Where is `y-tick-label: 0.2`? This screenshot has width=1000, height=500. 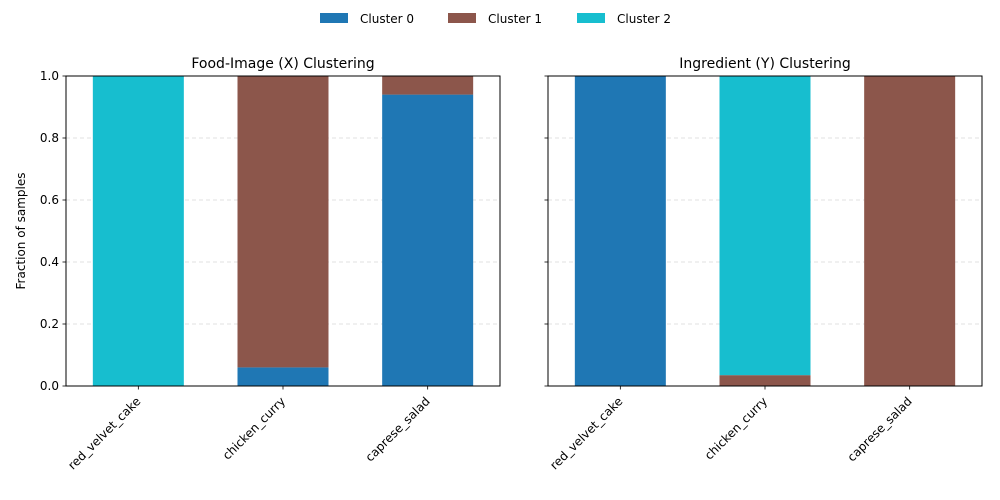 y-tick-label: 0.2 is located at coordinates (49, 324).